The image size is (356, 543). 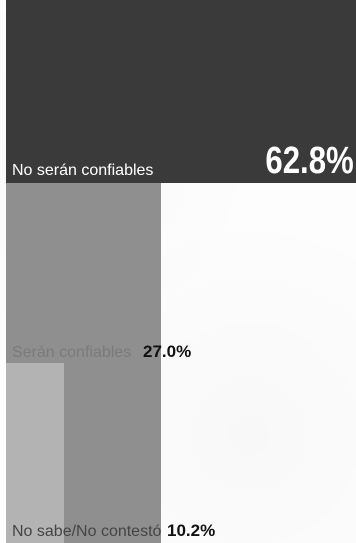 I want to click on bar-value-2: 27.0%, so click(x=167, y=351).